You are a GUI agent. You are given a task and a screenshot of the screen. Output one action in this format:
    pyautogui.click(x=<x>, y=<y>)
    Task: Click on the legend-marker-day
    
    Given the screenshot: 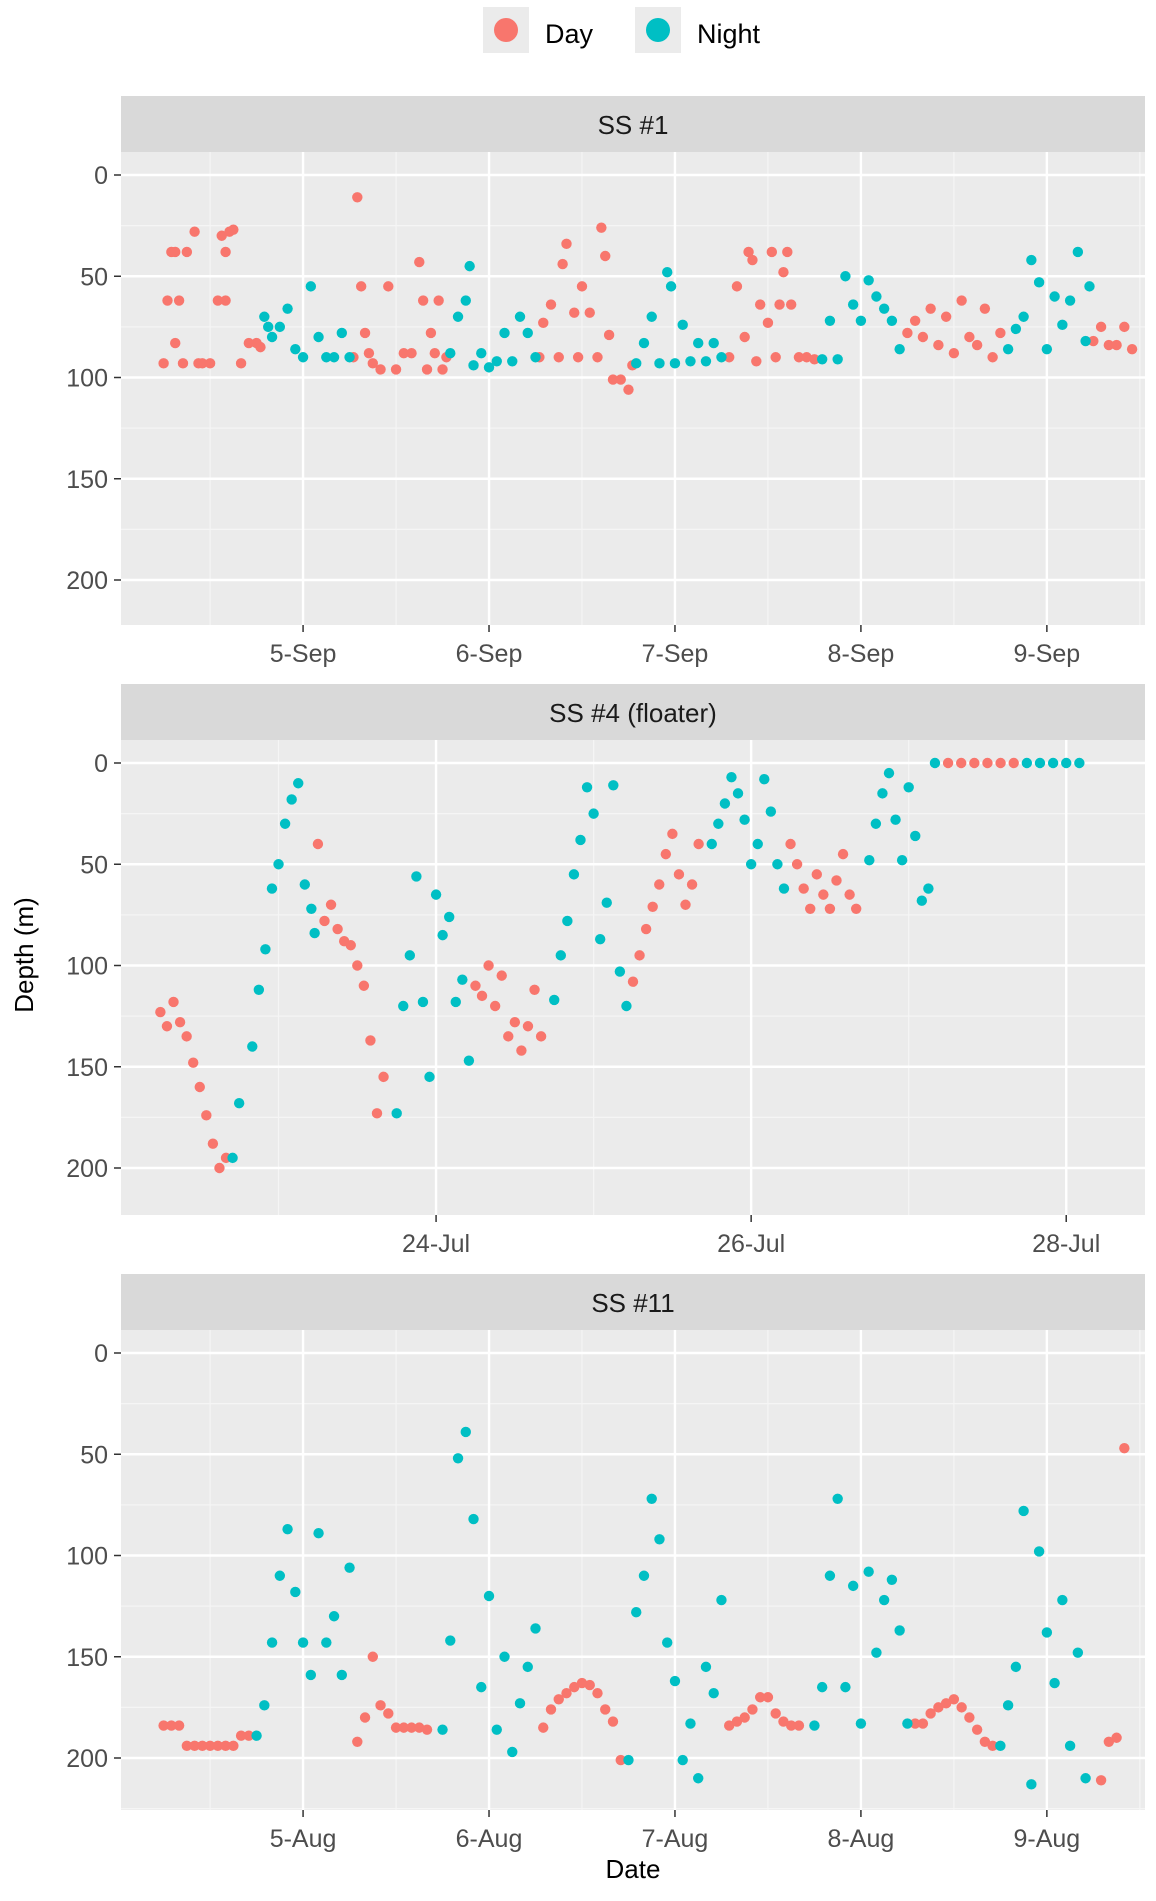 What is the action you would take?
    pyautogui.click(x=506, y=30)
    